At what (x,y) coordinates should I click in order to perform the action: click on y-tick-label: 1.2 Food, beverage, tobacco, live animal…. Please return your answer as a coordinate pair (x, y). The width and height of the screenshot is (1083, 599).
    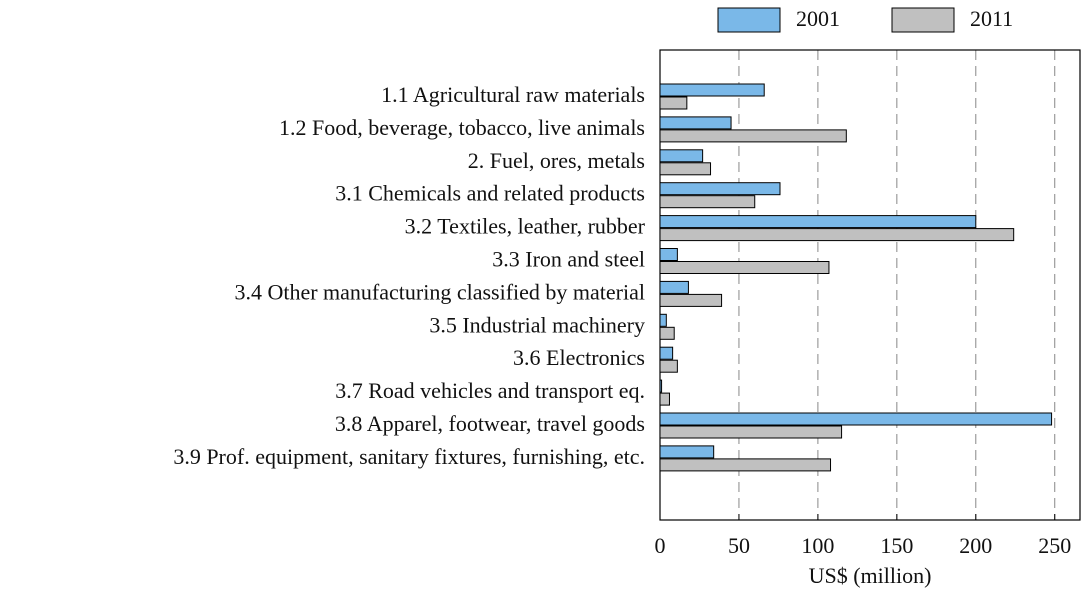
    Looking at the image, I should click on (462, 127).